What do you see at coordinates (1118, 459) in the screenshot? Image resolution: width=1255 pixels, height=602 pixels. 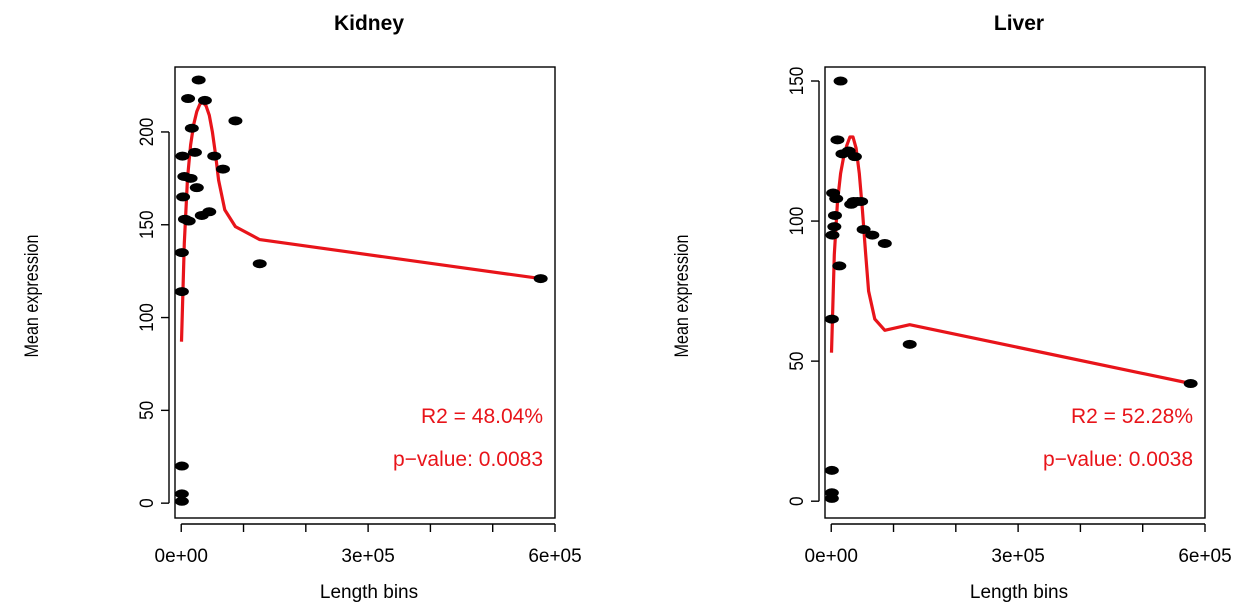 I see `p-value-annotation: p−value: 0.0038` at bounding box center [1118, 459].